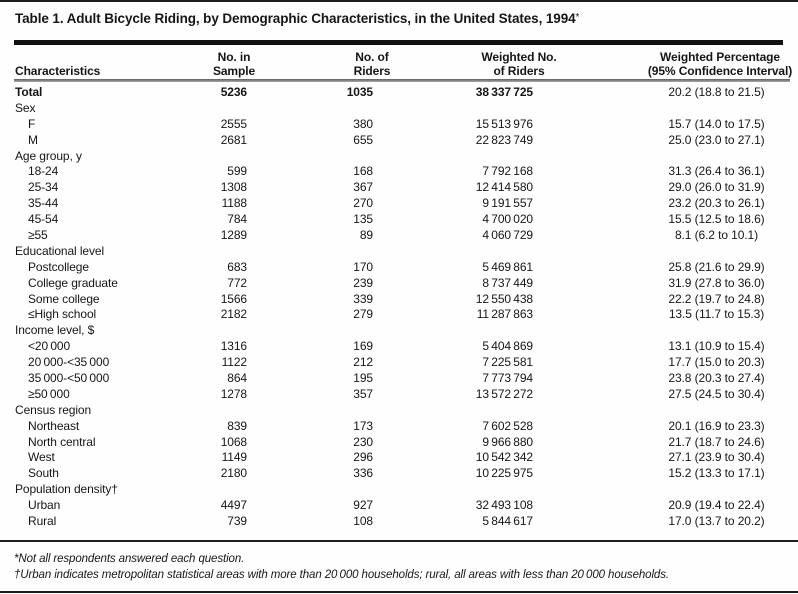  Describe the element at coordinates (54, 425) in the screenshot. I see `row-label: Northeast` at that location.